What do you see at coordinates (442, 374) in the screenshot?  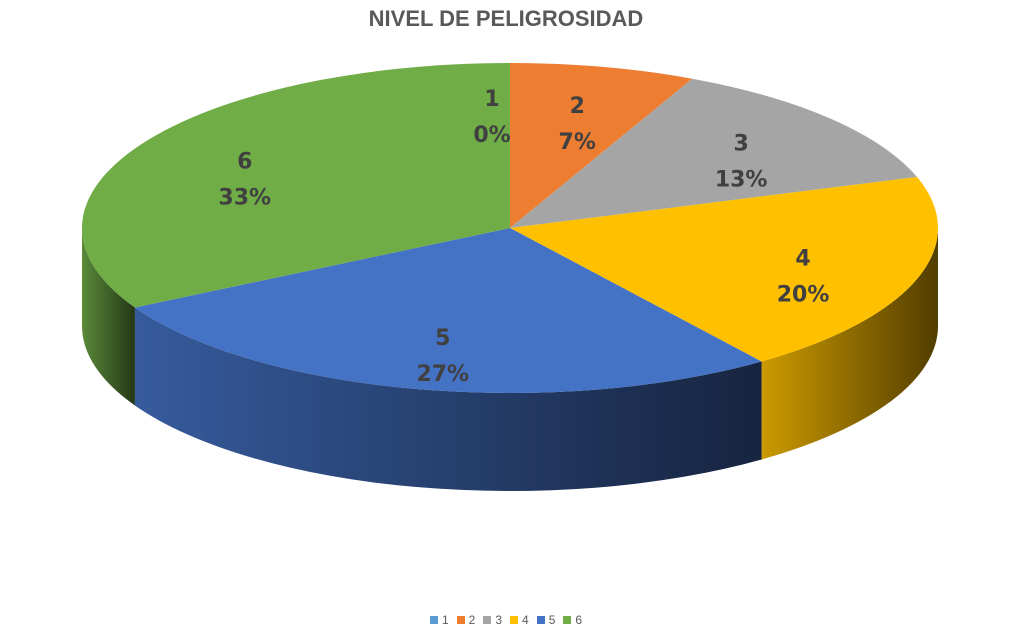 I see `slice-percent-label: 27%` at bounding box center [442, 374].